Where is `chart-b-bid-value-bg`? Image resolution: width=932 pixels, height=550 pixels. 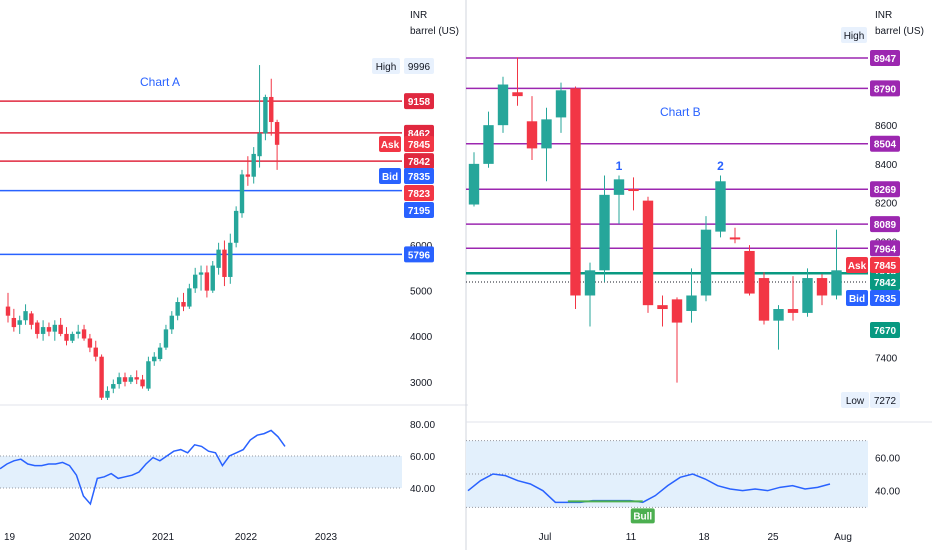 chart-b-bid-value-bg is located at coordinates (885, 298).